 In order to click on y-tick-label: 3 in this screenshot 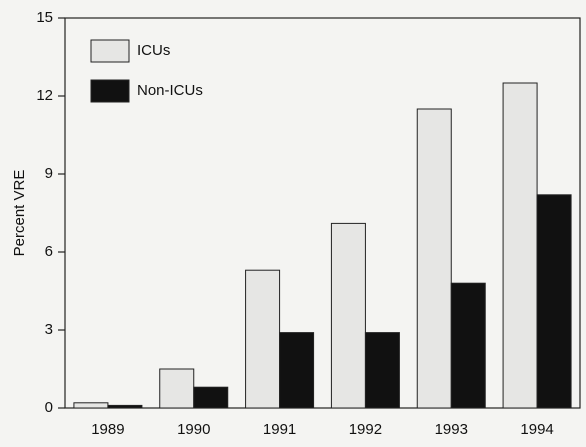, I will do `click(49, 329)`.